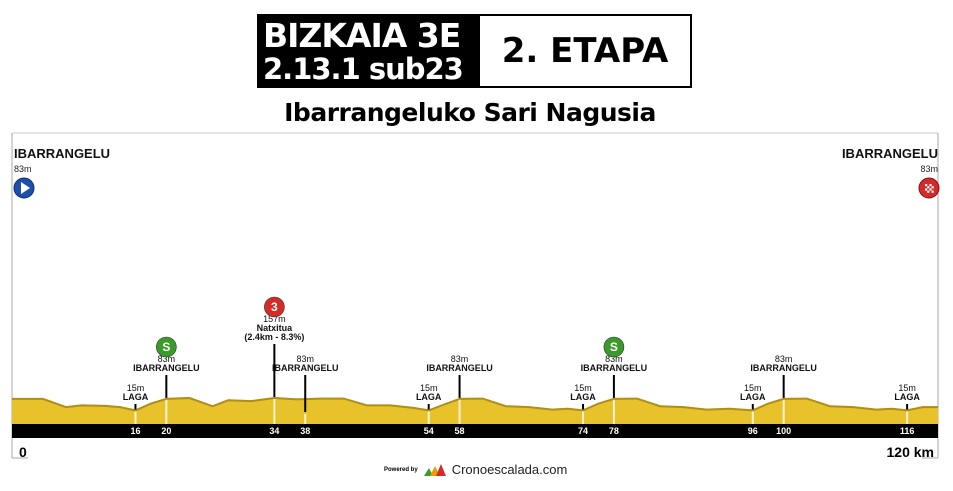 The height and width of the screenshot is (491, 953). What do you see at coordinates (362, 35) in the screenshot?
I see `category-title: BIZKAIA 3E` at bounding box center [362, 35].